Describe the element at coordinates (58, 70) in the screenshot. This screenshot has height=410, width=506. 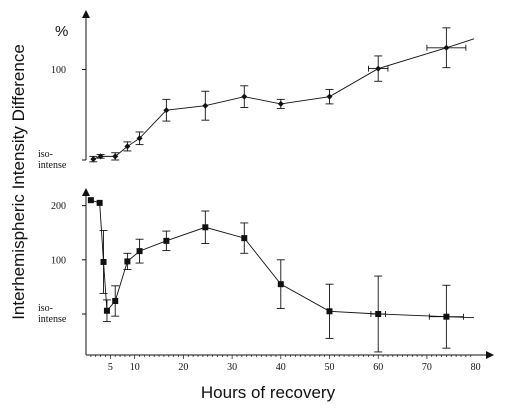
I see `top-y-tick-label: 100` at that location.